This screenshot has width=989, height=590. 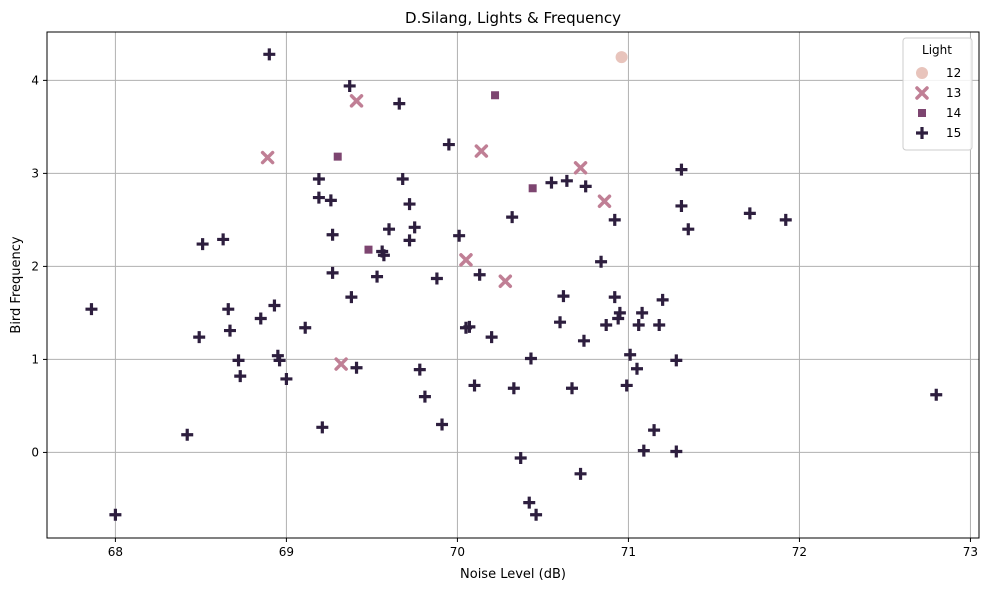 I want to click on y-tick-label: 1, so click(x=35, y=359).